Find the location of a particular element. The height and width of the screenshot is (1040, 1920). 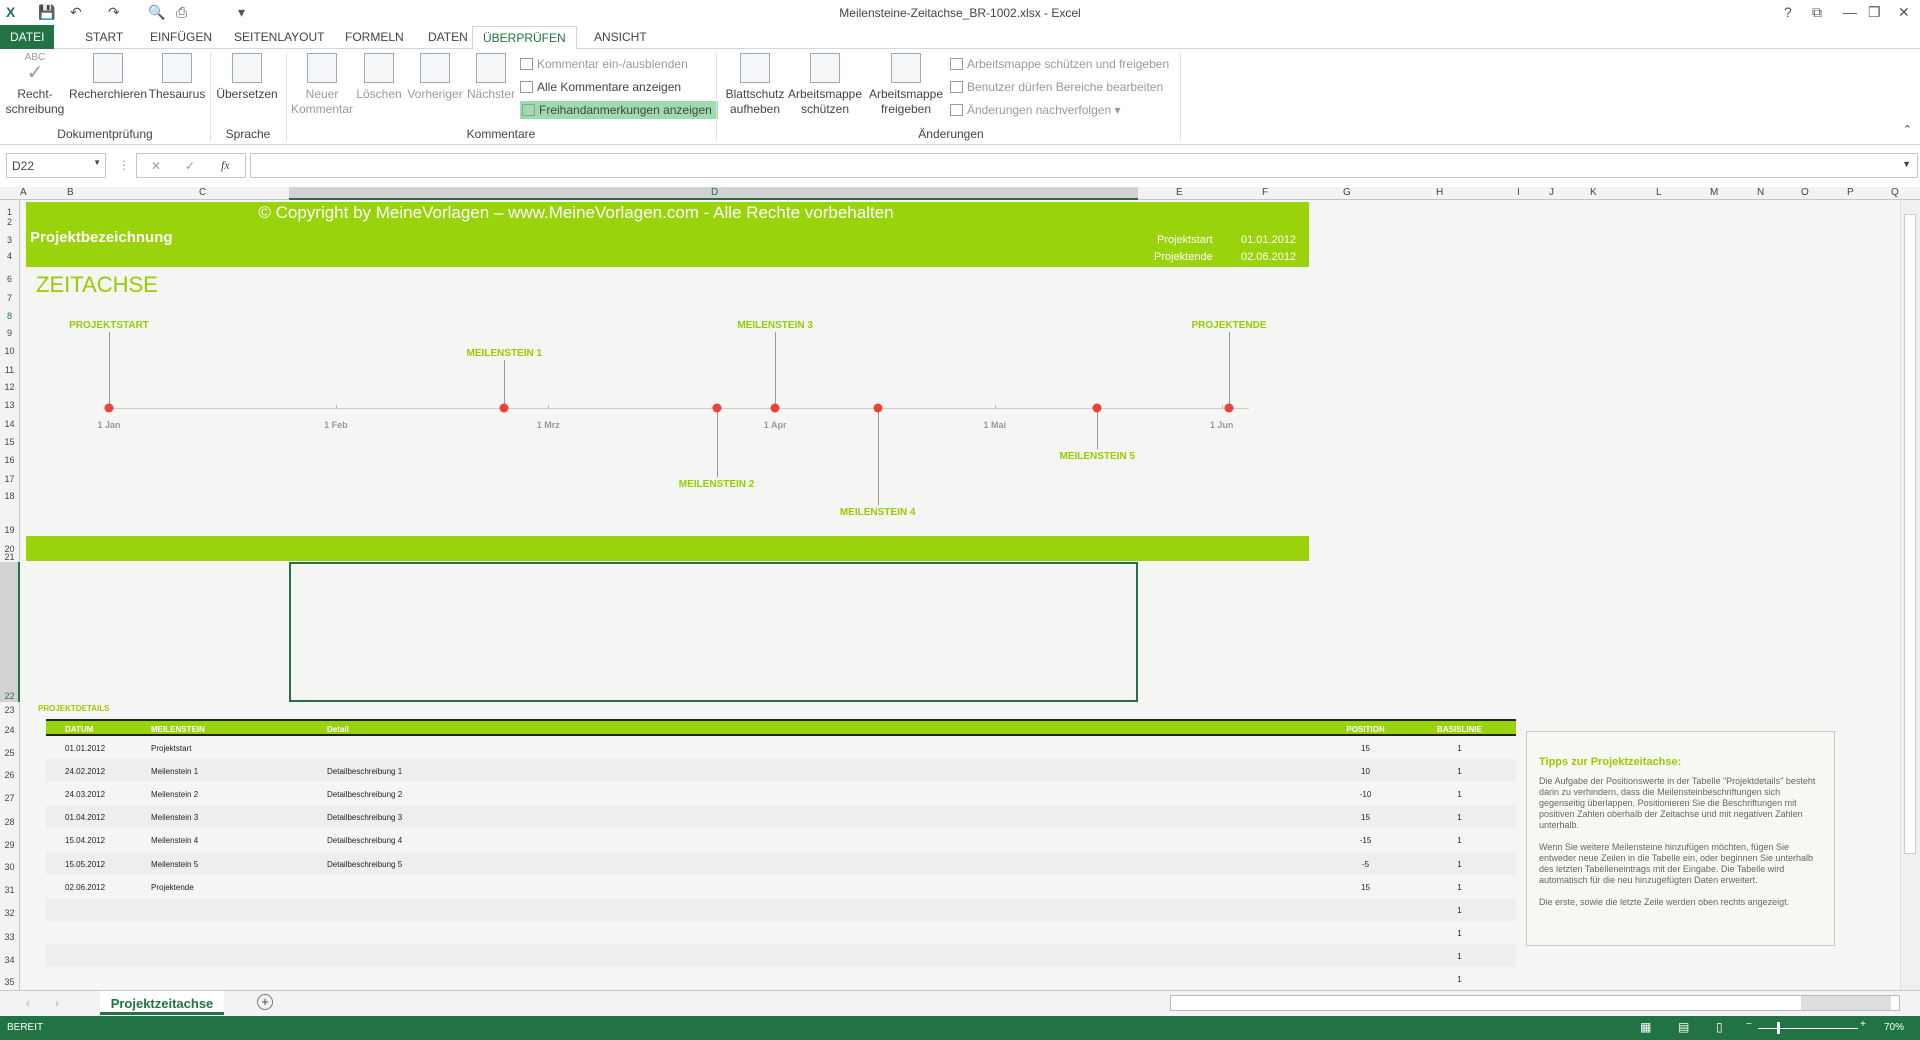

column-header-F: F is located at coordinates (1265, 192).